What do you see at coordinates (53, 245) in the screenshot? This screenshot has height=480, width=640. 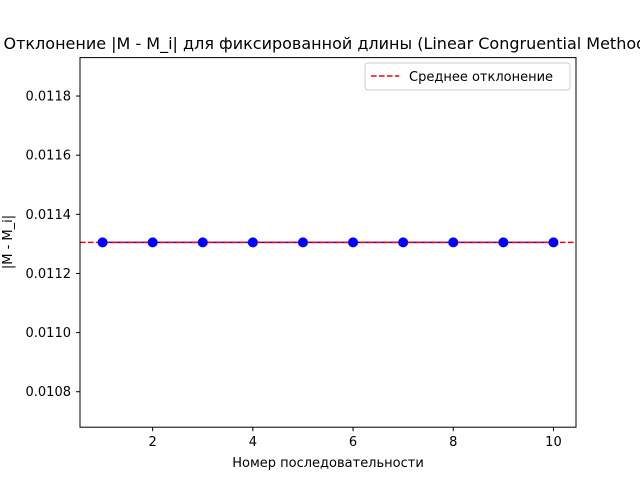 I see `y-axis-ticks: 0.0108 0.0110 0.0112 0.0114 0.0116 0.0118` at bounding box center [53, 245].